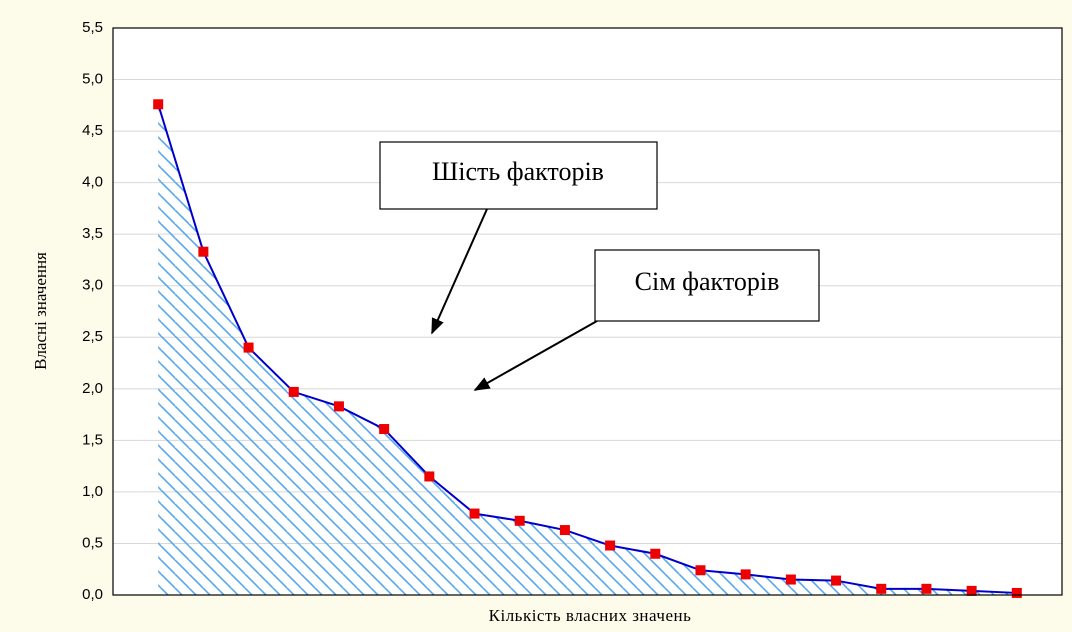 The height and width of the screenshot is (632, 1072). What do you see at coordinates (590, 615) in the screenshot?
I see `x-axis-label: Кількість власних значень` at bounding box center [590, 615].